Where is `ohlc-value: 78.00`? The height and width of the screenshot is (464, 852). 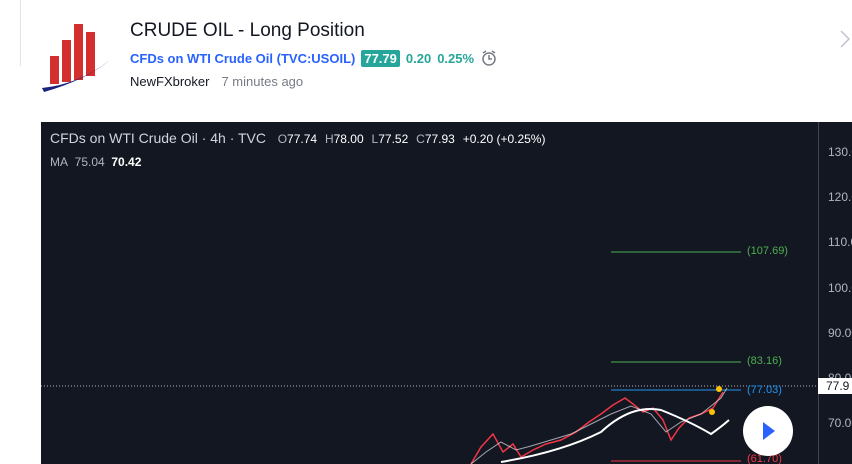 ohlc-value: 78.00 is located at coordinates (348, 139).